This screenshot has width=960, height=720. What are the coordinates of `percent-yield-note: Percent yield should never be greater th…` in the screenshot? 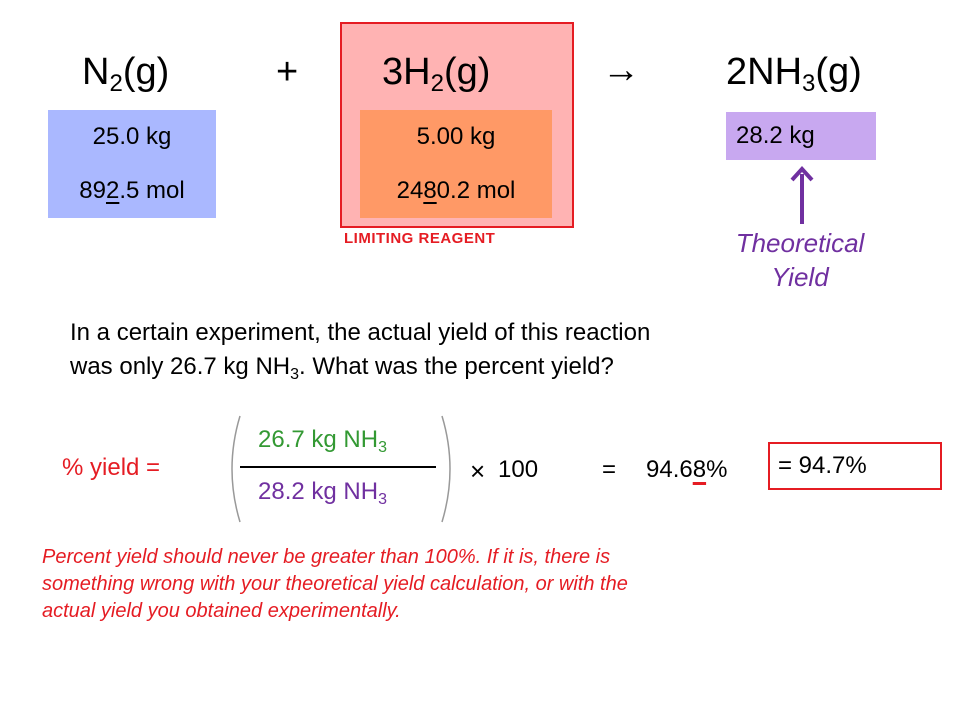 It's located at (335, 584).